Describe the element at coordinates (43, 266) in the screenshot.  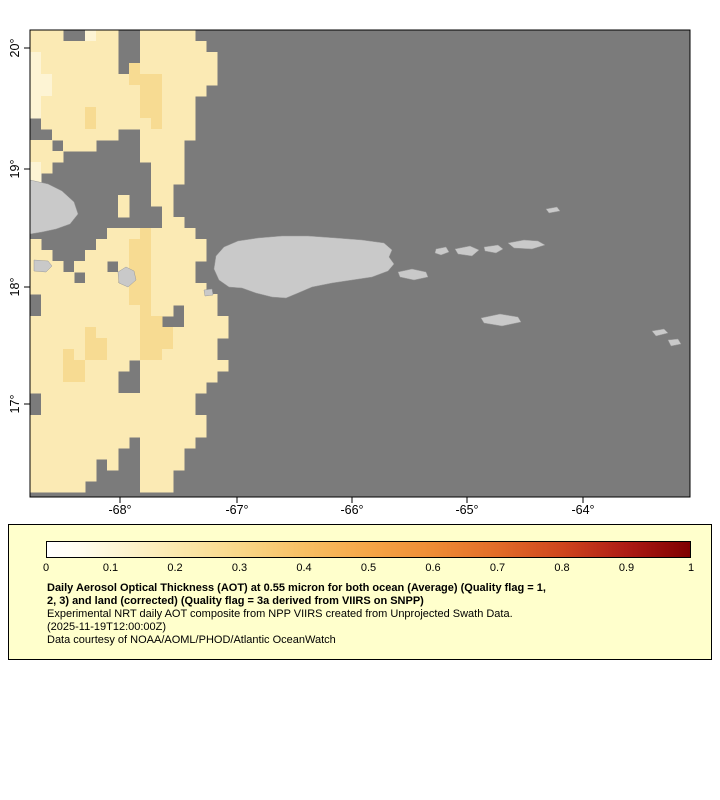
I see `land-saona-island` at that location.